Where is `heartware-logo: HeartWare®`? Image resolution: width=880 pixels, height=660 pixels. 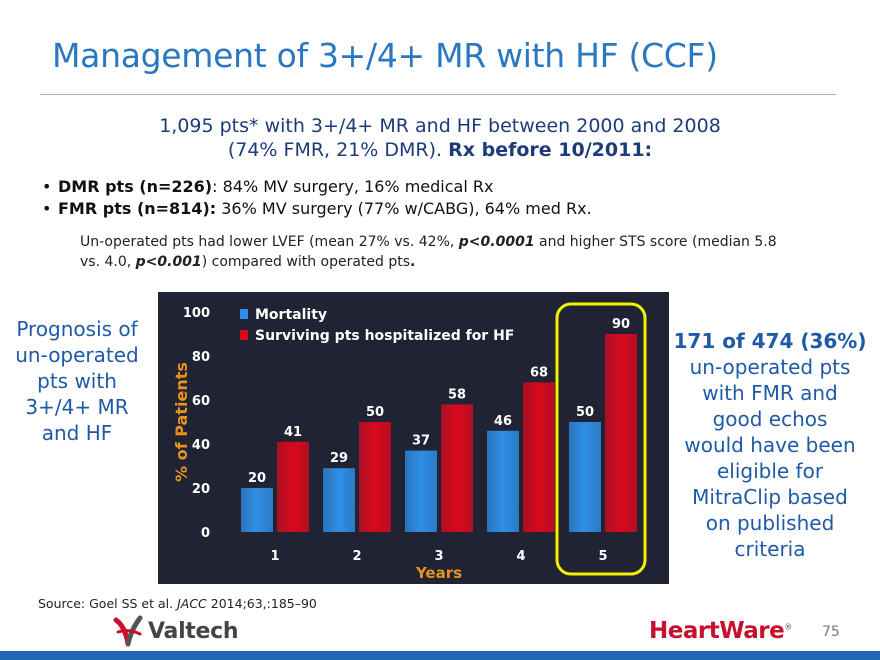 heartware-logo: HeartWare® is located at coordinates (720, 631).